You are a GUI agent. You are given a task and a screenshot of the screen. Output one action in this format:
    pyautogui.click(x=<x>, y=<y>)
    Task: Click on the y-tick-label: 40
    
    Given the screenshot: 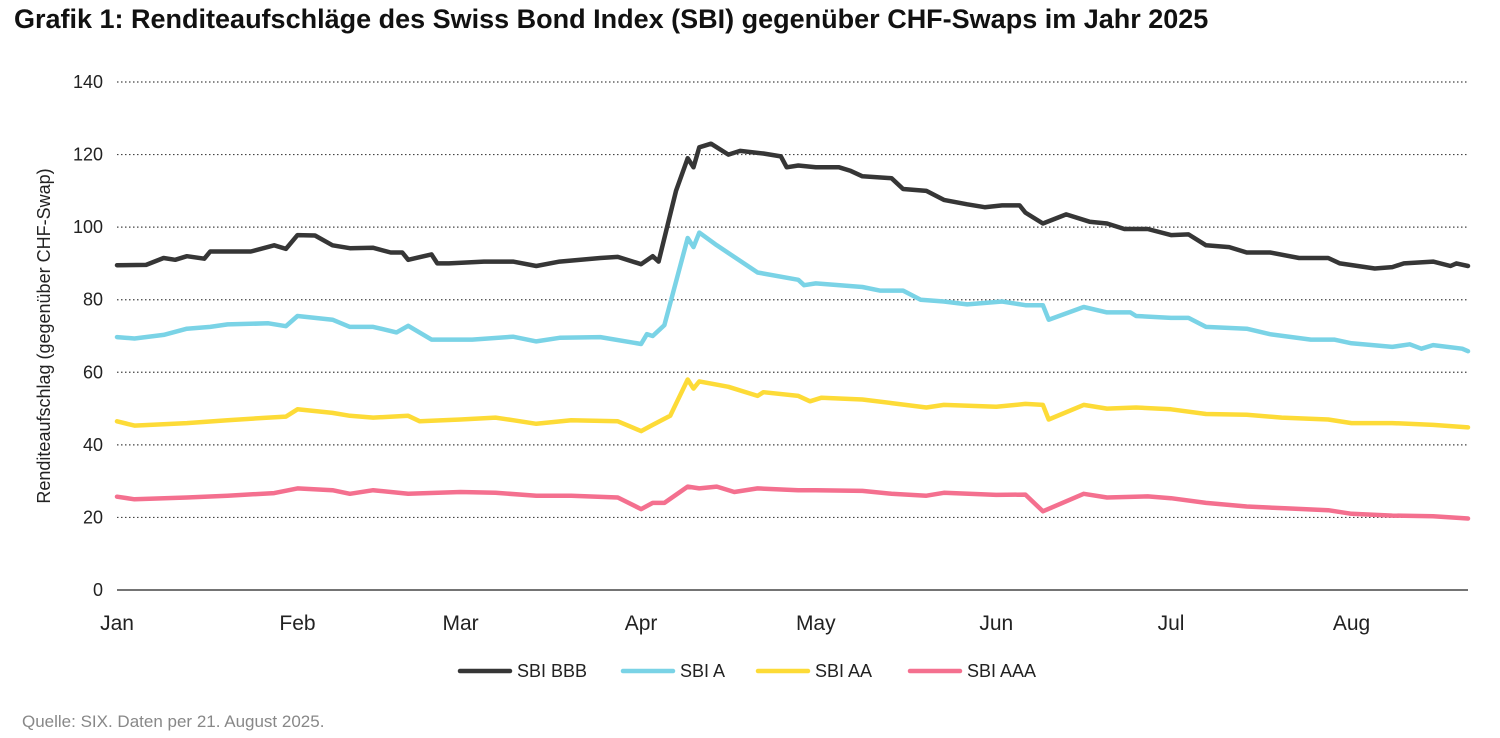 What is the action you would take?
    pyautogui.click(x=93, y=445)
    